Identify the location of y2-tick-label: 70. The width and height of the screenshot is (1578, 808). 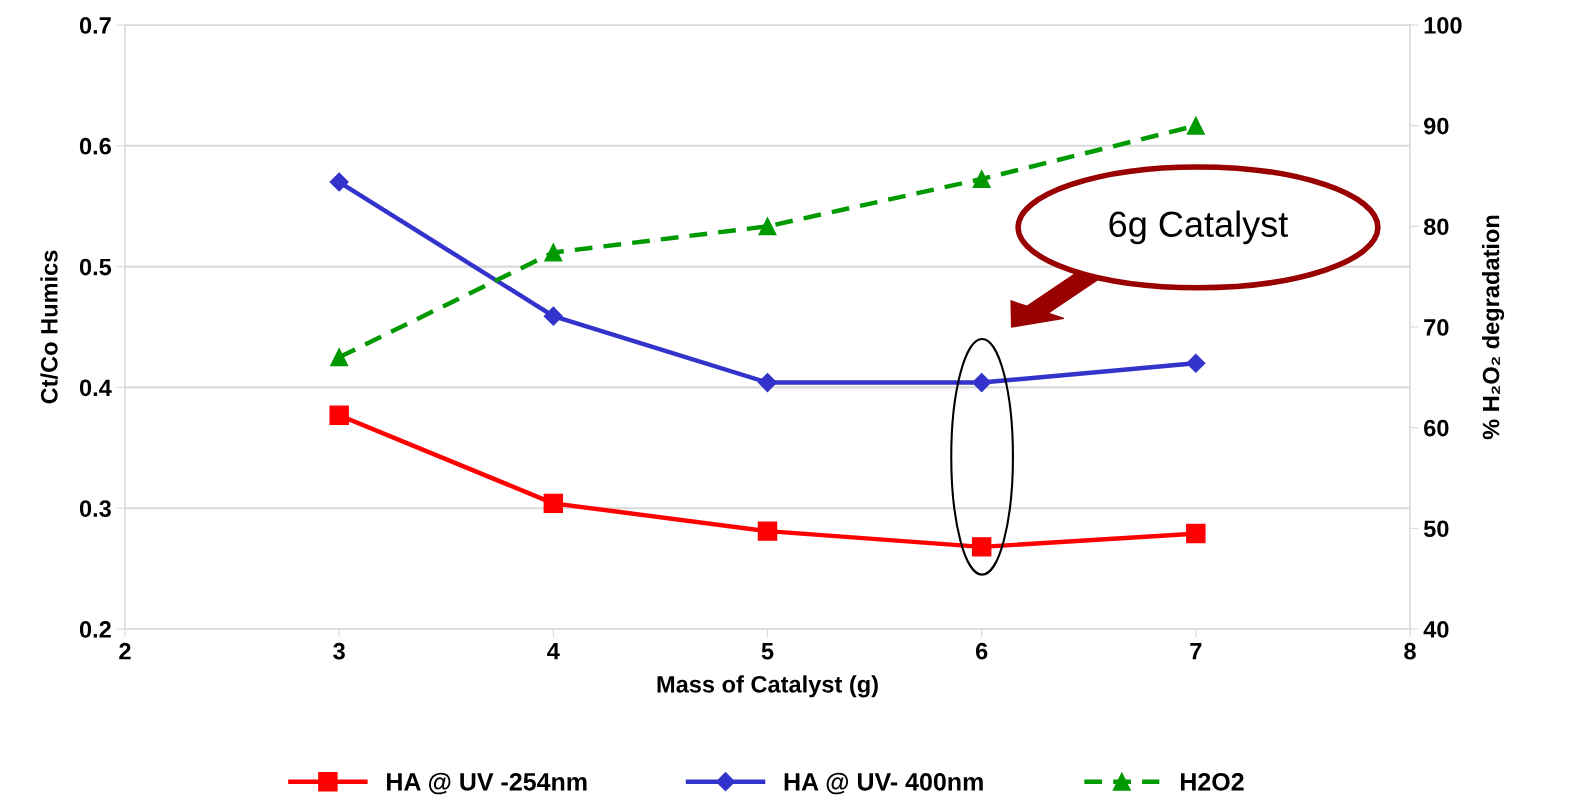
(1436, 327).